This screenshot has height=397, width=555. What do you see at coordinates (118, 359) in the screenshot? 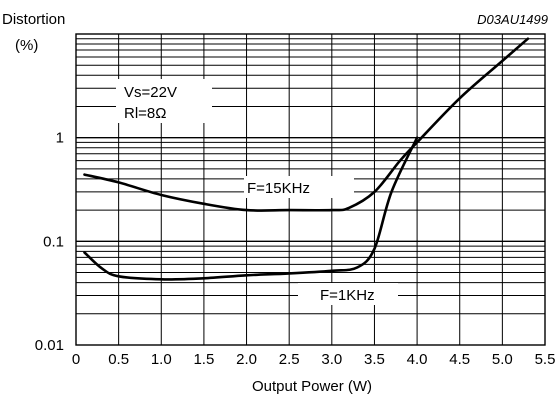
I see `x-tick-label: 0.5` at bounding box center [118, 359].